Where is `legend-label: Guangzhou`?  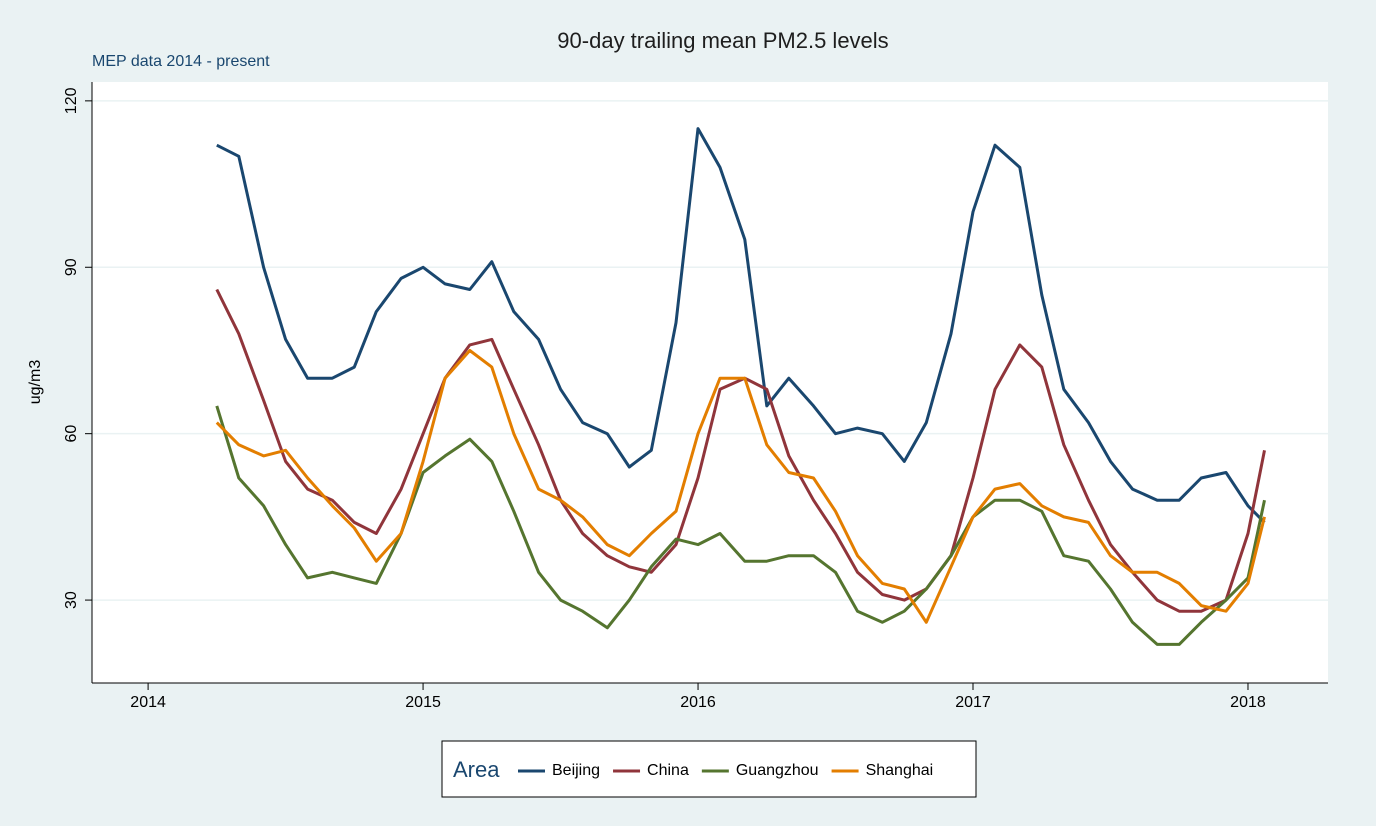
legend-label: Guangzhou is located at coordinates (777, 770).